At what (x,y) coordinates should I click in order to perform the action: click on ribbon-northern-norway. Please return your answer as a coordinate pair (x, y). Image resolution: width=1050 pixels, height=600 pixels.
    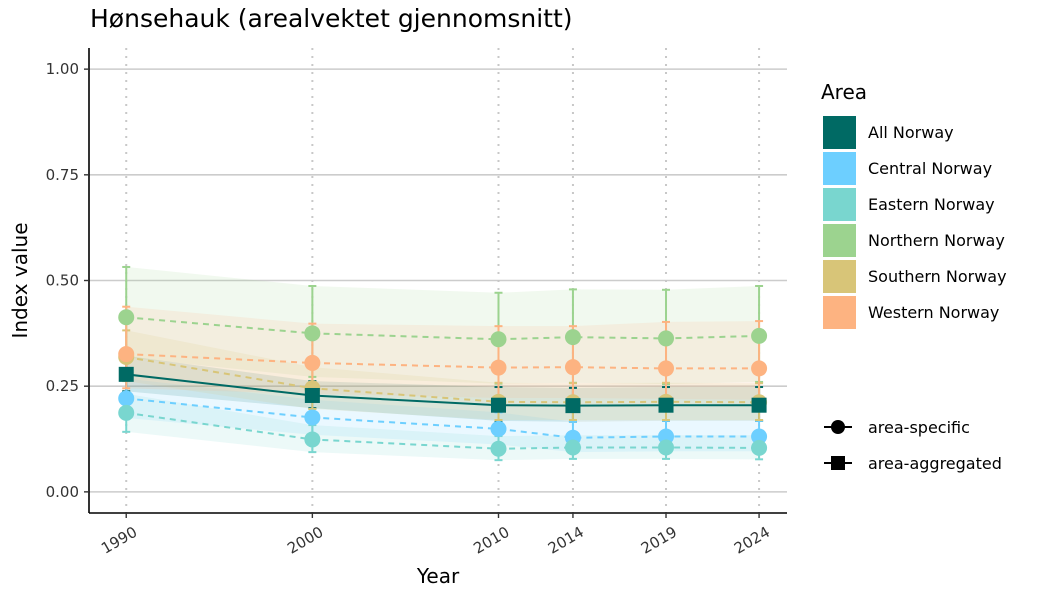
    Looking at the image, I should click on (443, 325).